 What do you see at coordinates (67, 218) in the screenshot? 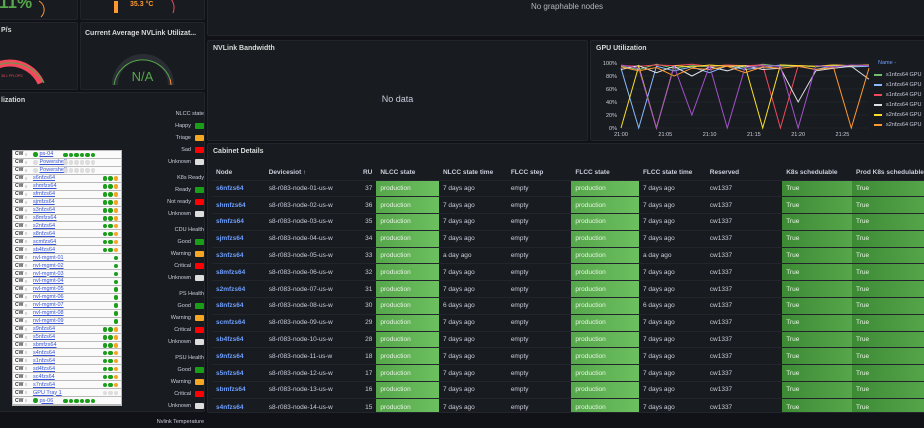
I see `rack-item: CW ≡ s8mfzs64` at bounding box center [67, 218].